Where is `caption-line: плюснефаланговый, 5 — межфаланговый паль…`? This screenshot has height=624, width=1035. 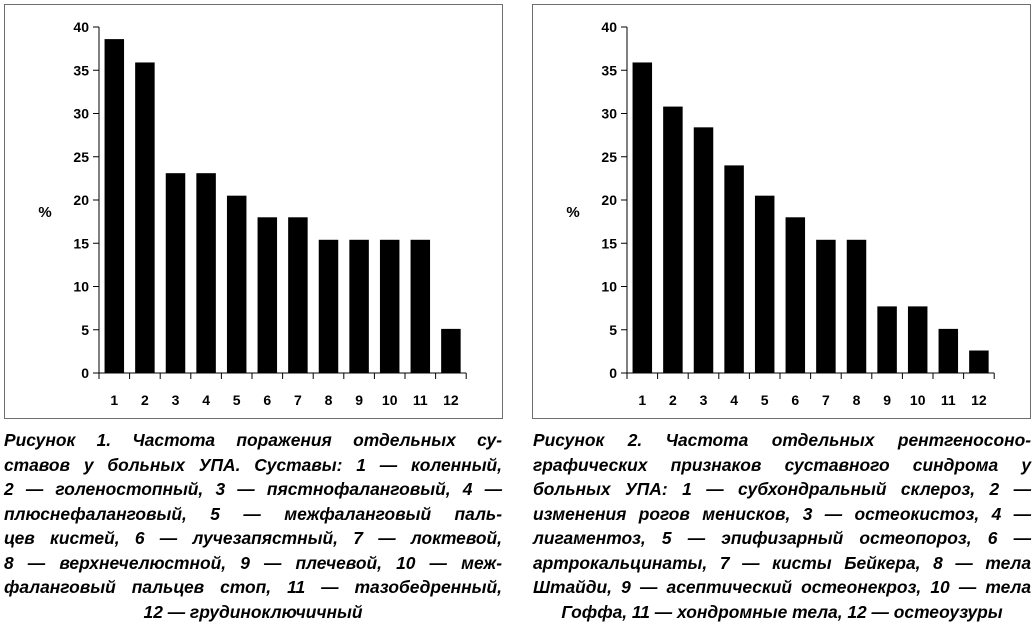
caption-line: плюснефаланговый, 5 — межфаланговый паль… is located at coordinates (253, 514).